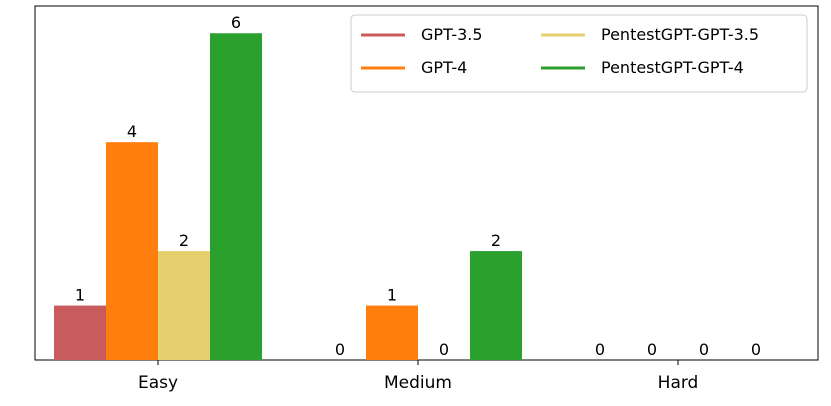  What do you see at coordinates (444, 349) in the screenshot?
I see `bar-label-medium-pentestgpt-gpt-3-5: 0` at bounding box center [444, 349].